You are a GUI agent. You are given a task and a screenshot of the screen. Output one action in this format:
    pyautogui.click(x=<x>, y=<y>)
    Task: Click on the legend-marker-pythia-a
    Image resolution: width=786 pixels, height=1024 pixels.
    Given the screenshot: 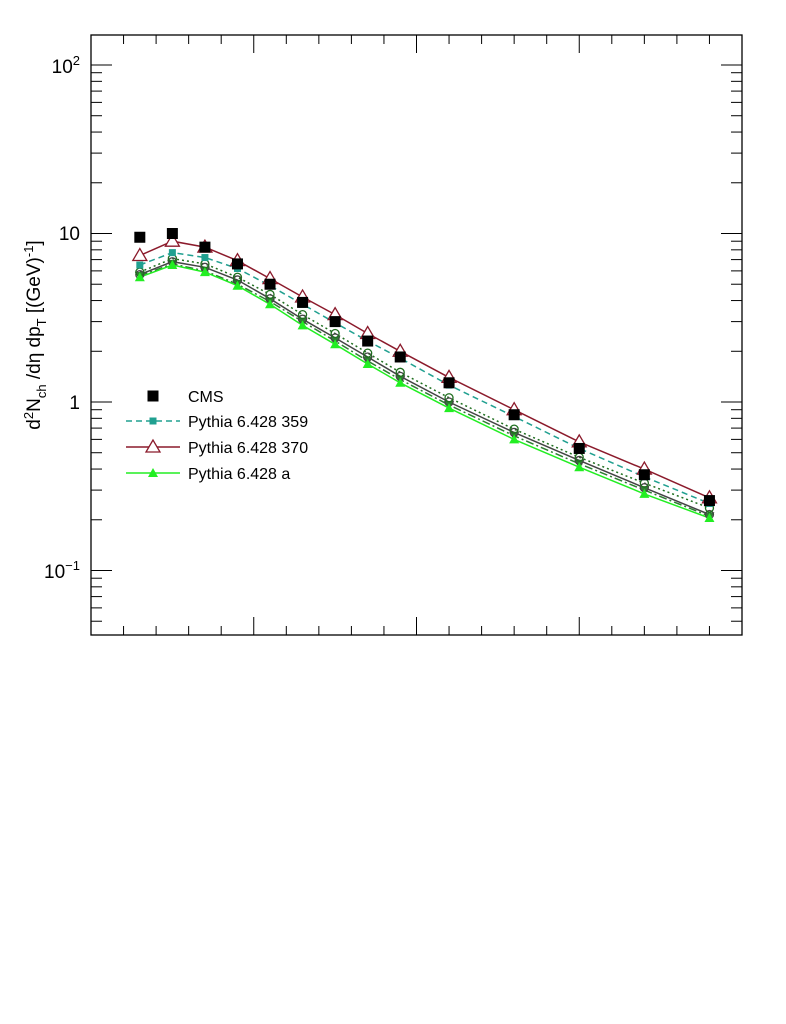 What is the action you would take?
    pyautogui.click(x=153, y=472)
    